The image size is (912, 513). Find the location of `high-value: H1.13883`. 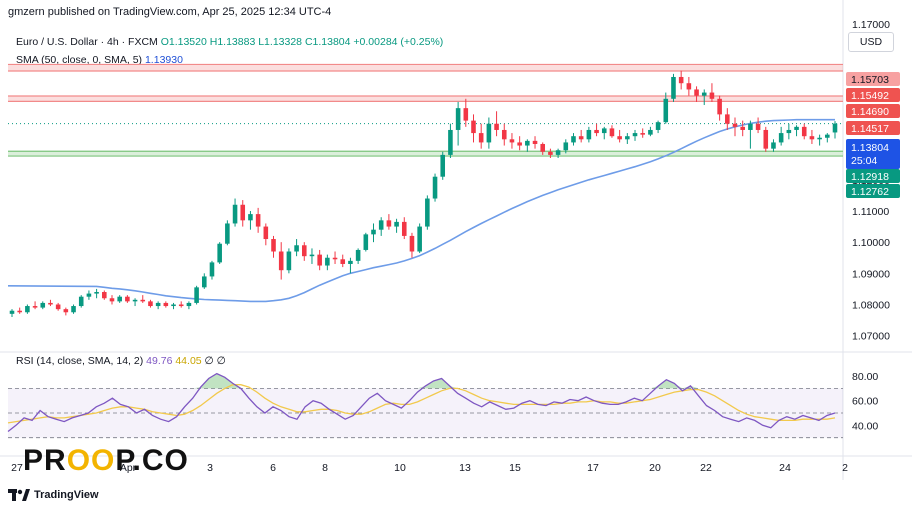

high-value: H1.13883 is located at coordinates (232, 42).